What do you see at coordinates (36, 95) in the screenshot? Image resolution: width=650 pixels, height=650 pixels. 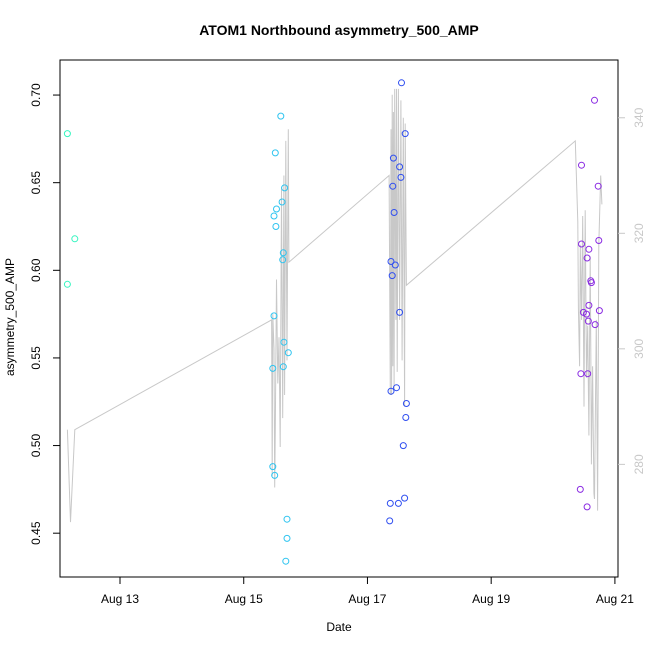 I see `y-tick-label: 0.70` at bounding box center [36, 95].